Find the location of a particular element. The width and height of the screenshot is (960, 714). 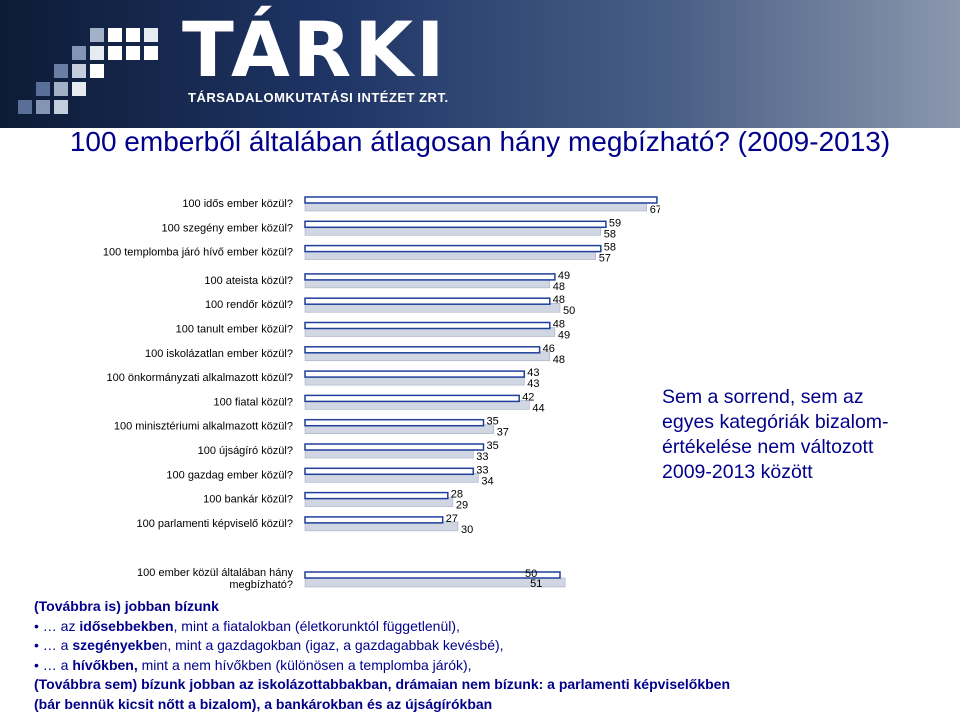

data-label-2013: 49 is located at coordinates (564, 336).